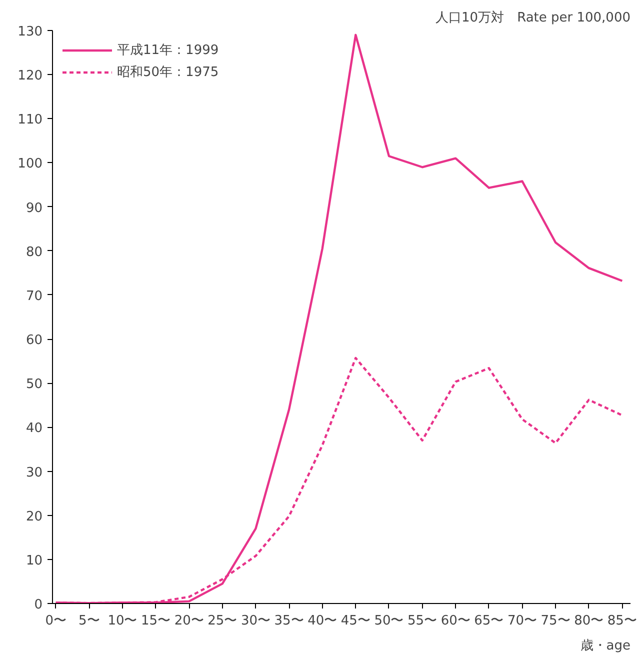 The image size is (644, 658). Describe the element at coordinates (38, 605) in the screenshot. I see `y-tick-label: 0` at that location.